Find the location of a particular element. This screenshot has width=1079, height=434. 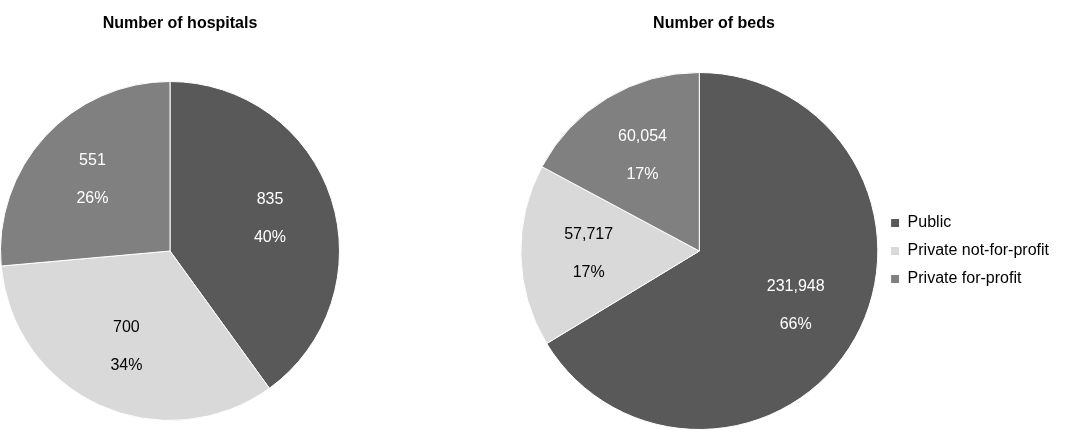

data-label: 57,717 is located at coordinates (589, 234).